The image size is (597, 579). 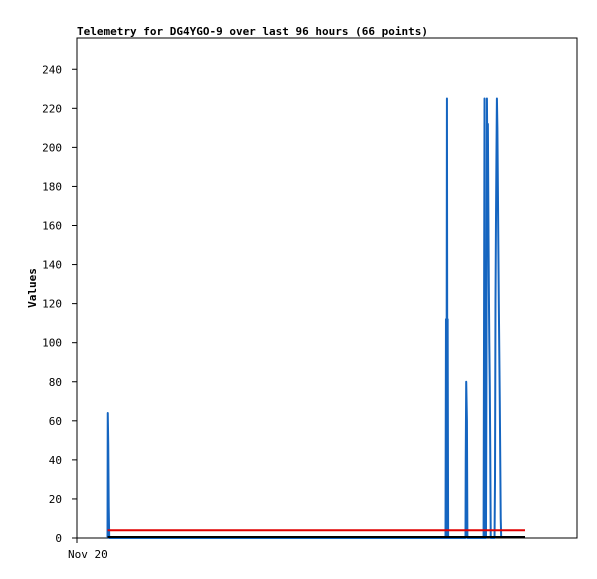 What do you see at coordinates (52, 265) in the screenshot?
I see `y-tick-label: 140` at bounding box center [52, 265].